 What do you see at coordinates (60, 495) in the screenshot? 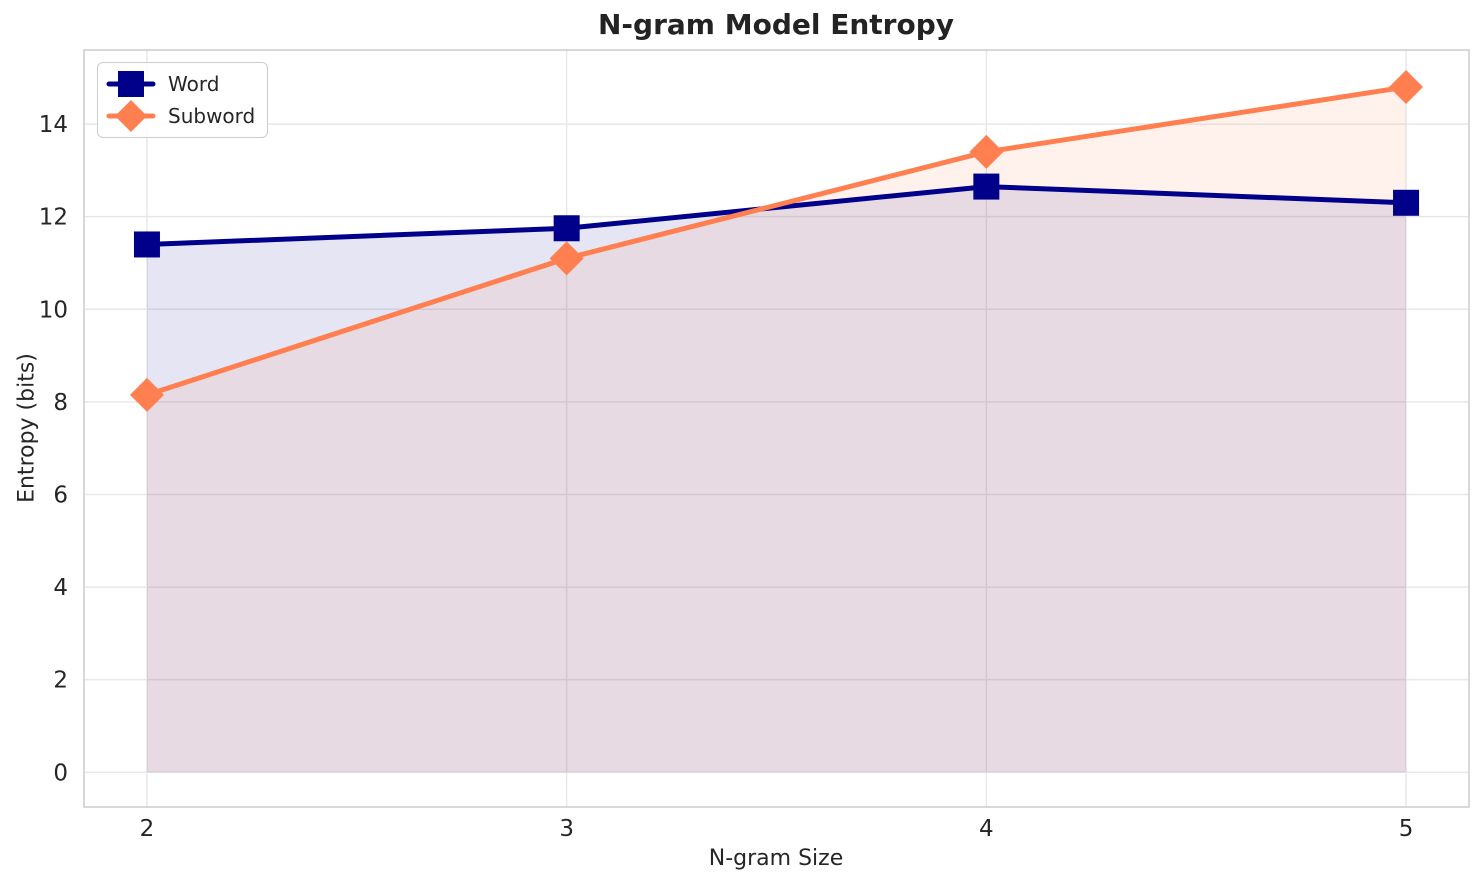
I see `y-tick-label: 6` at bounding box center [60, 495].